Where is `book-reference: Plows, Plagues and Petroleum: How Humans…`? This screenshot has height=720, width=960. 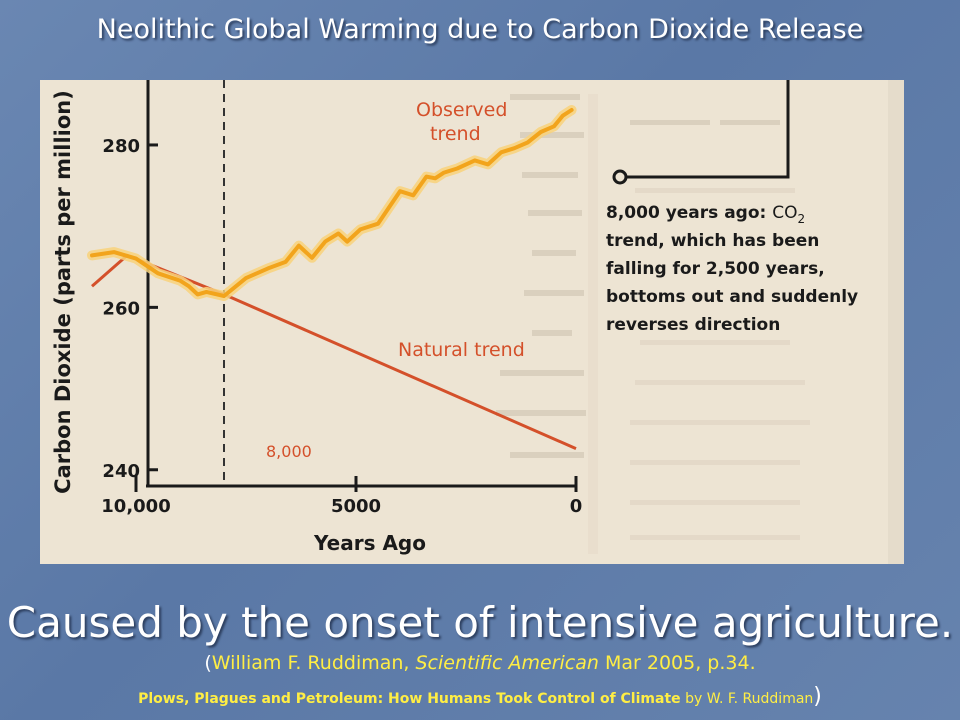 book-reference: Plows, Plagues and Petroleum: How Humans… is located at coordinates (480, 696).